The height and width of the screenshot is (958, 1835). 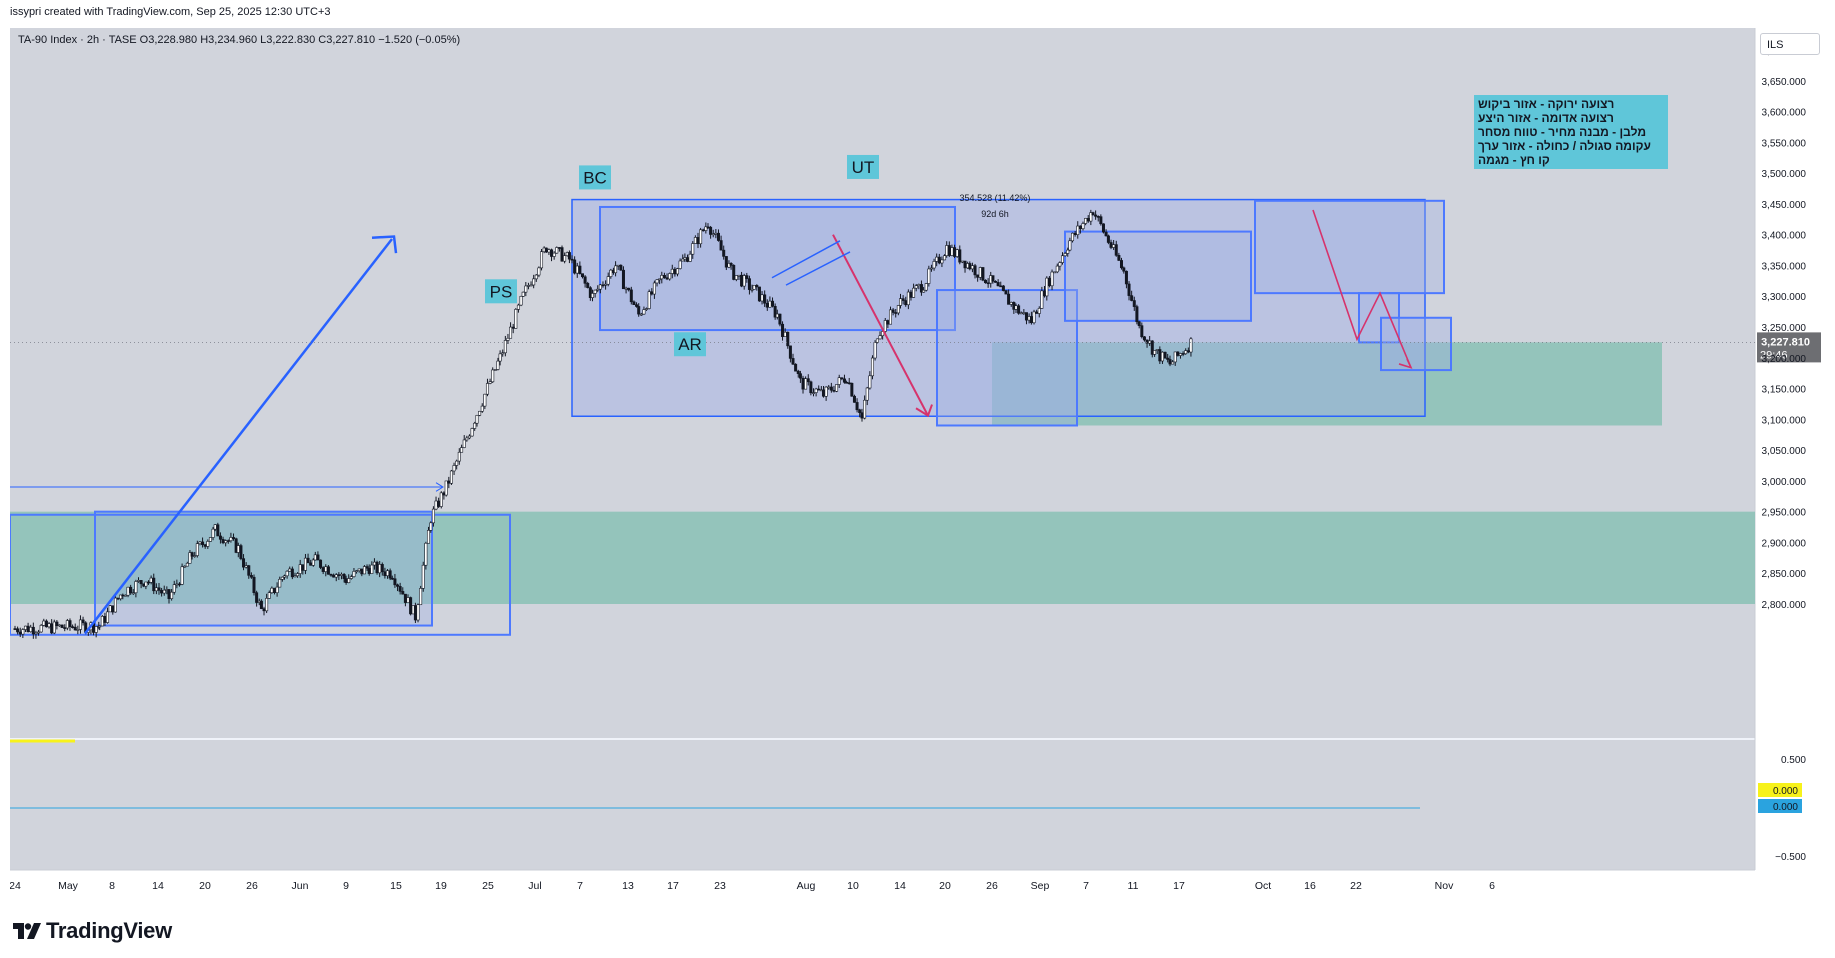 I want to click on x-tick-label: 24, so click(x=15, y=886).